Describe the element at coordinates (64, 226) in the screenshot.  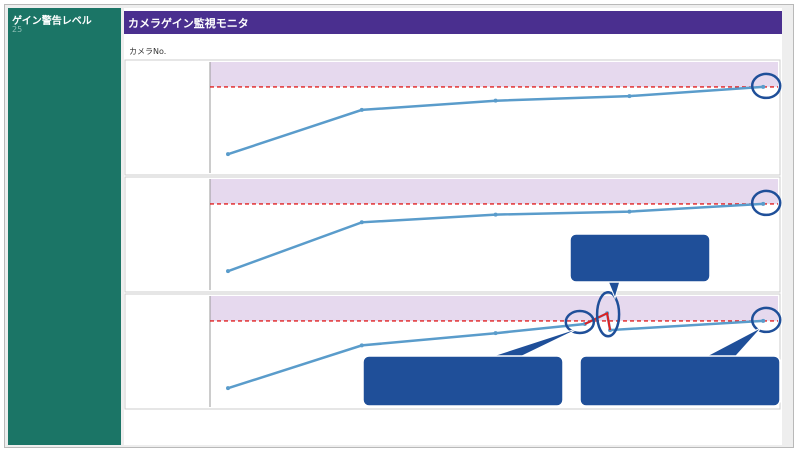
I see `sidebar-panel` at that location.